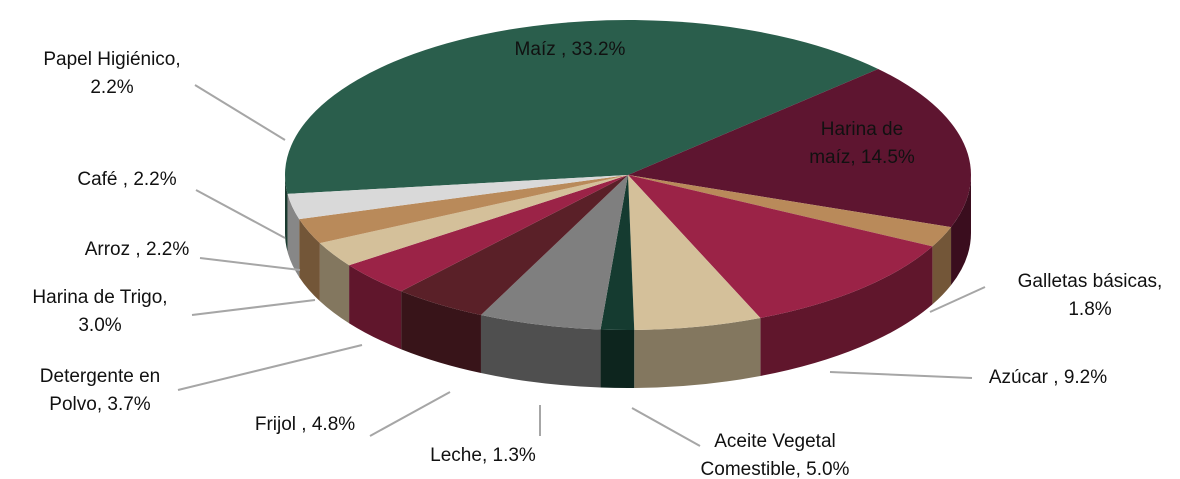 Image resolution: width=1180 pixels, height=479 pixels. What do you see at coordinates (862, 157) in the screenshot?
I see `data-label: maíz, 14.5%` at bounding box center [862, 157].